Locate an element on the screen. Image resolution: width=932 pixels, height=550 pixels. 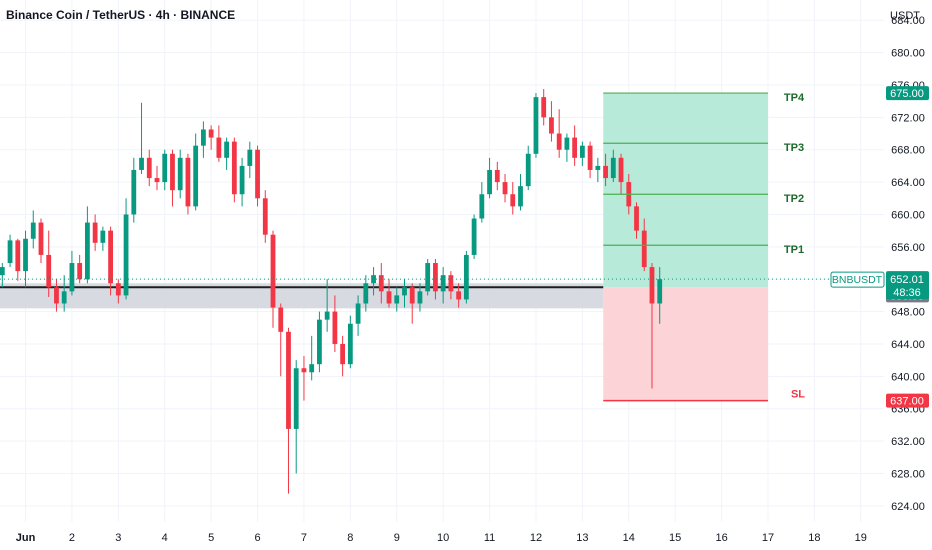
price-tick-label: 644.00 is located at coordinates (908, 345).